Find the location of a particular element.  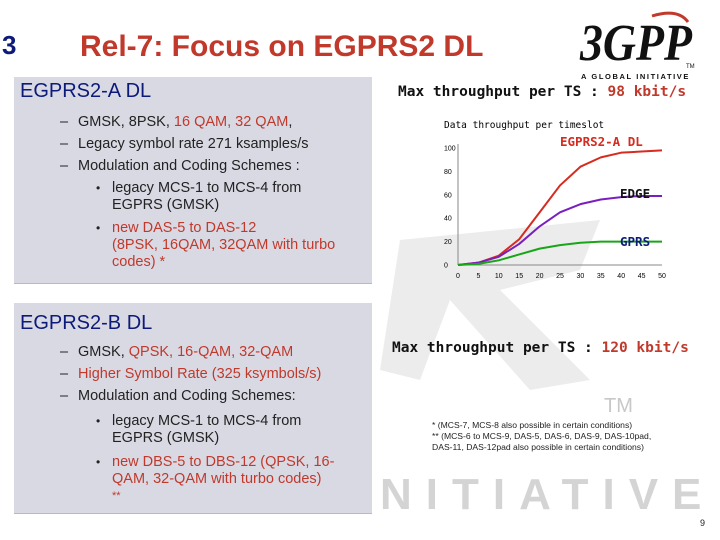

y-axis: 0 20 40 60 80 100 is located at coordinates (451, 207).